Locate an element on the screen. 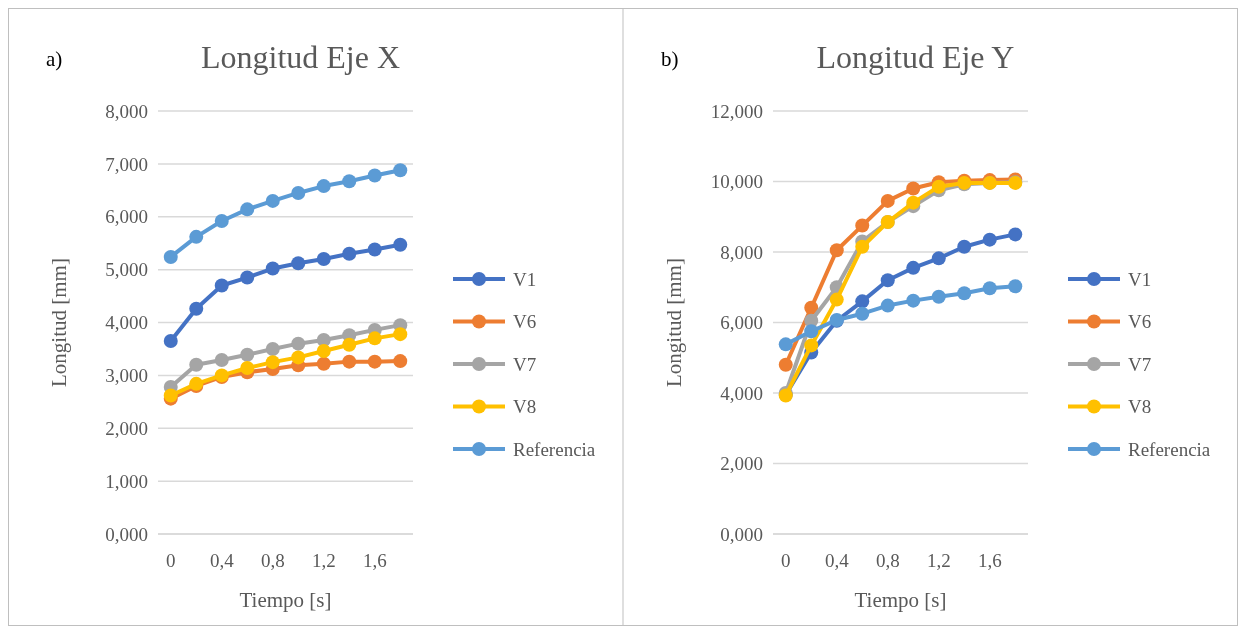 This screenshot has width=1246, height=634. y-tick-label: 10,000 is located at coordinates (736, 182).